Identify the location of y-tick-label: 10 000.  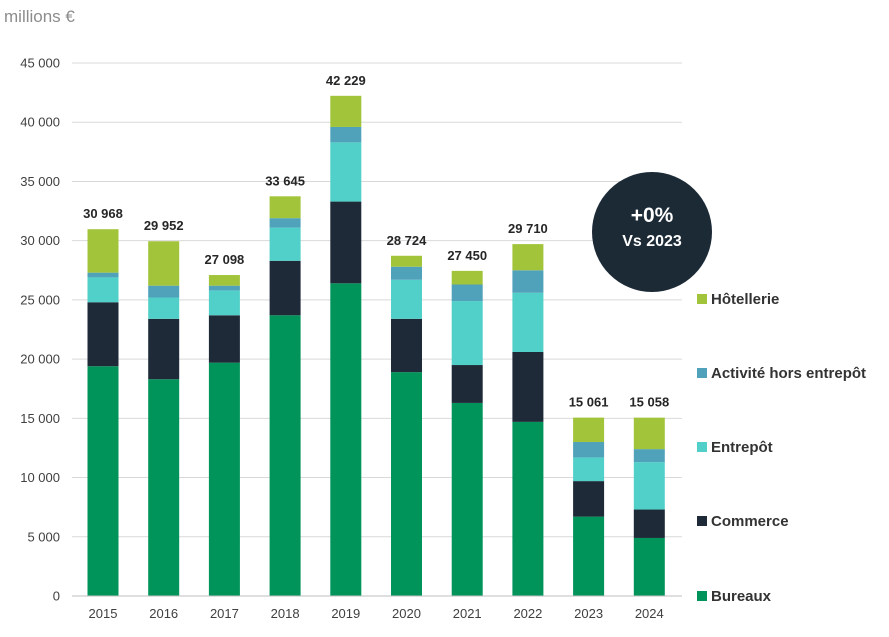
(40, 477).